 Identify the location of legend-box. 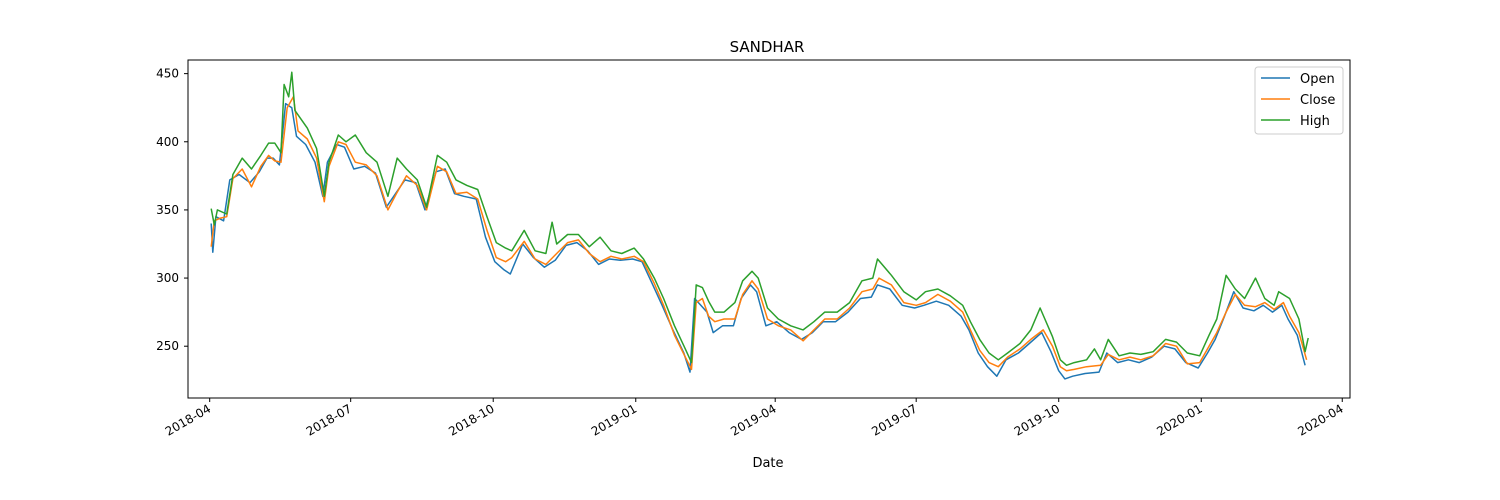
(1299, 100).